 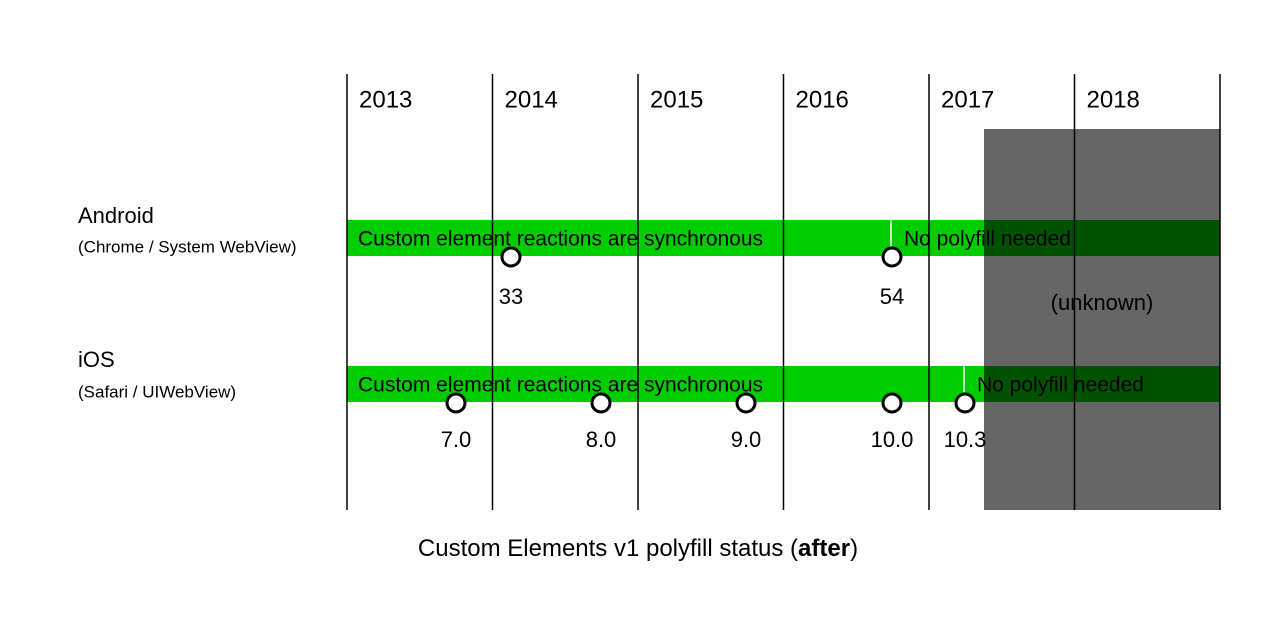 What do you see at coordinates (608, 548) in the screenshot?
I see `caption-text: Custom Elements v1 polyfill status (` at bounding box center [608, 548].